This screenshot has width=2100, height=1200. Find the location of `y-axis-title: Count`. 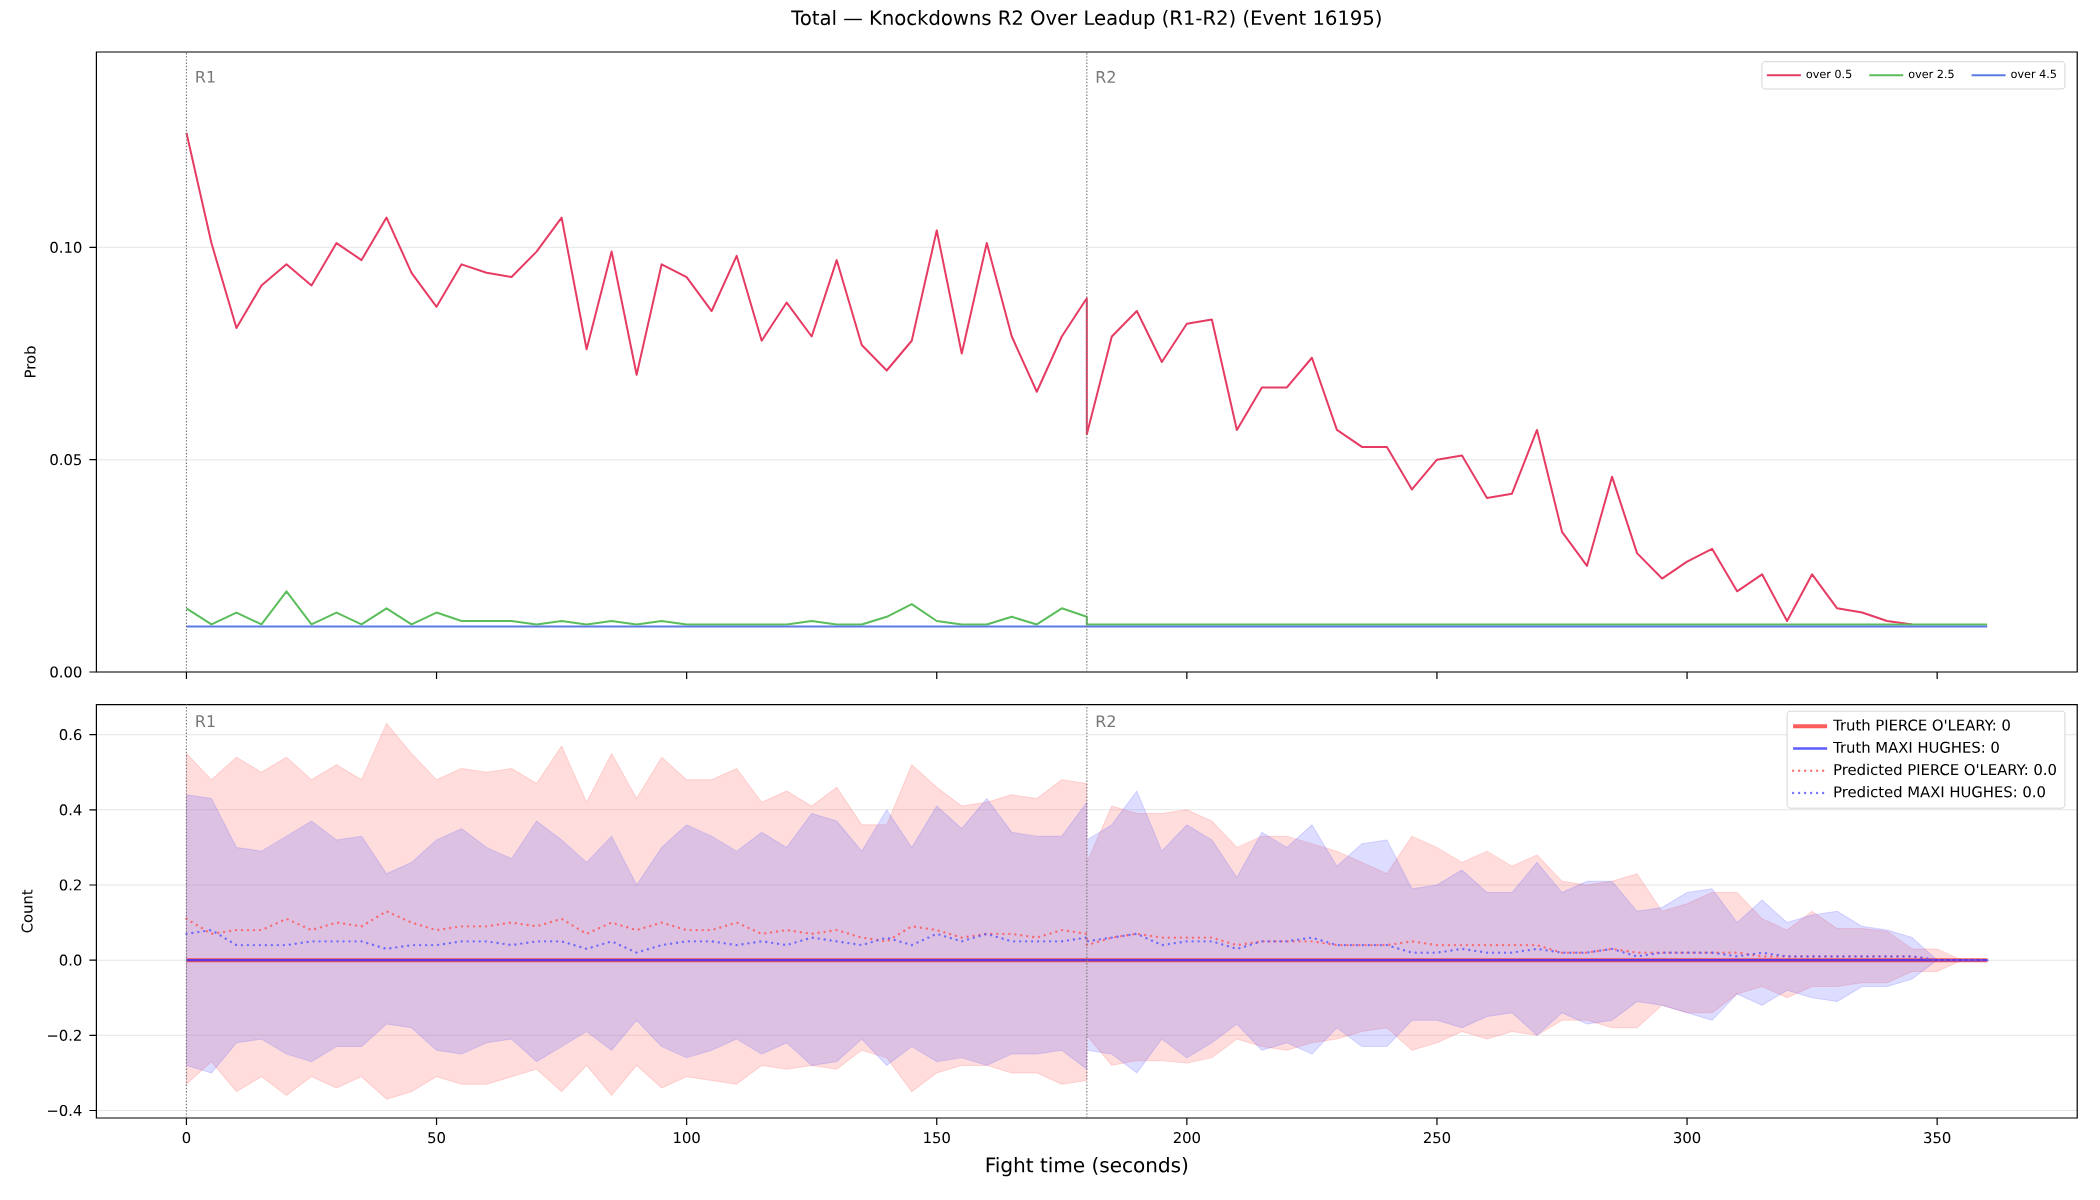

y-axis-title: Count is located at coordinates (27, 911).